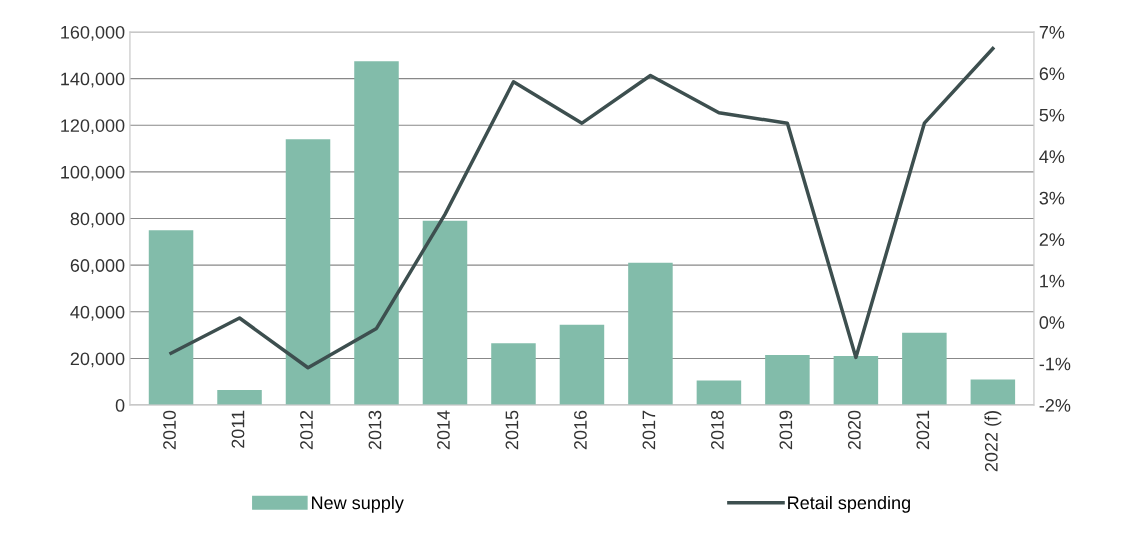  I want to click on x-tick-label: 2015, so click(512, 430).